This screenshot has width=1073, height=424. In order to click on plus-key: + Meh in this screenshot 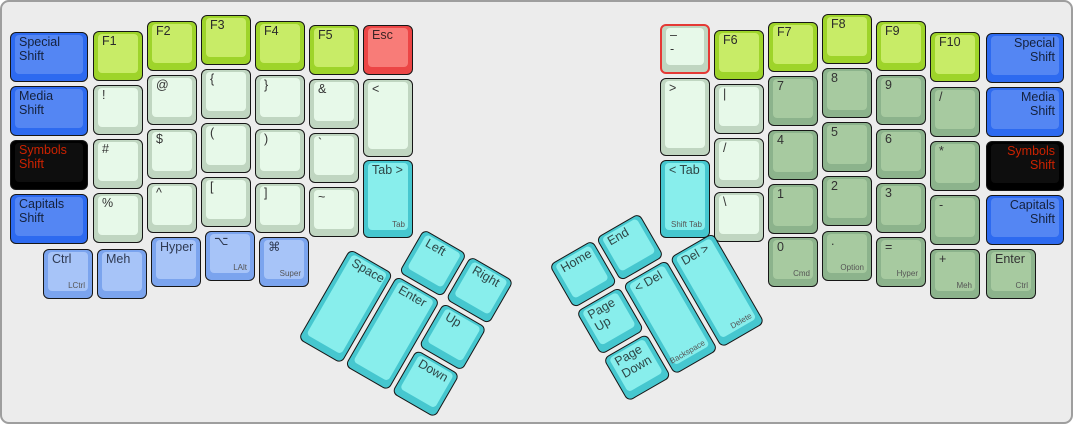, I will do `click(955, 274)`.